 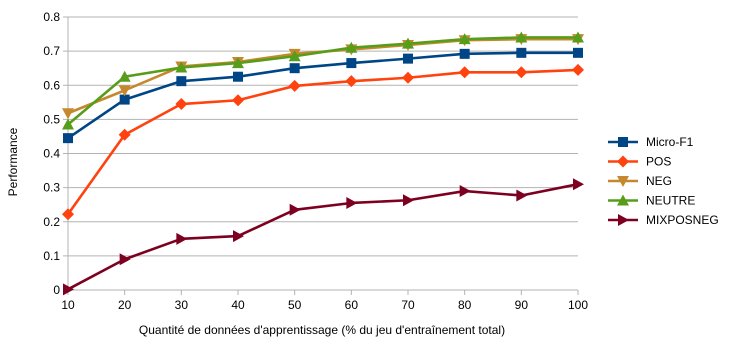 What do you see at coordinates (125, 305) in the screenshot?
I see `x-tick-label: 20` at bounding box center [125, 305].